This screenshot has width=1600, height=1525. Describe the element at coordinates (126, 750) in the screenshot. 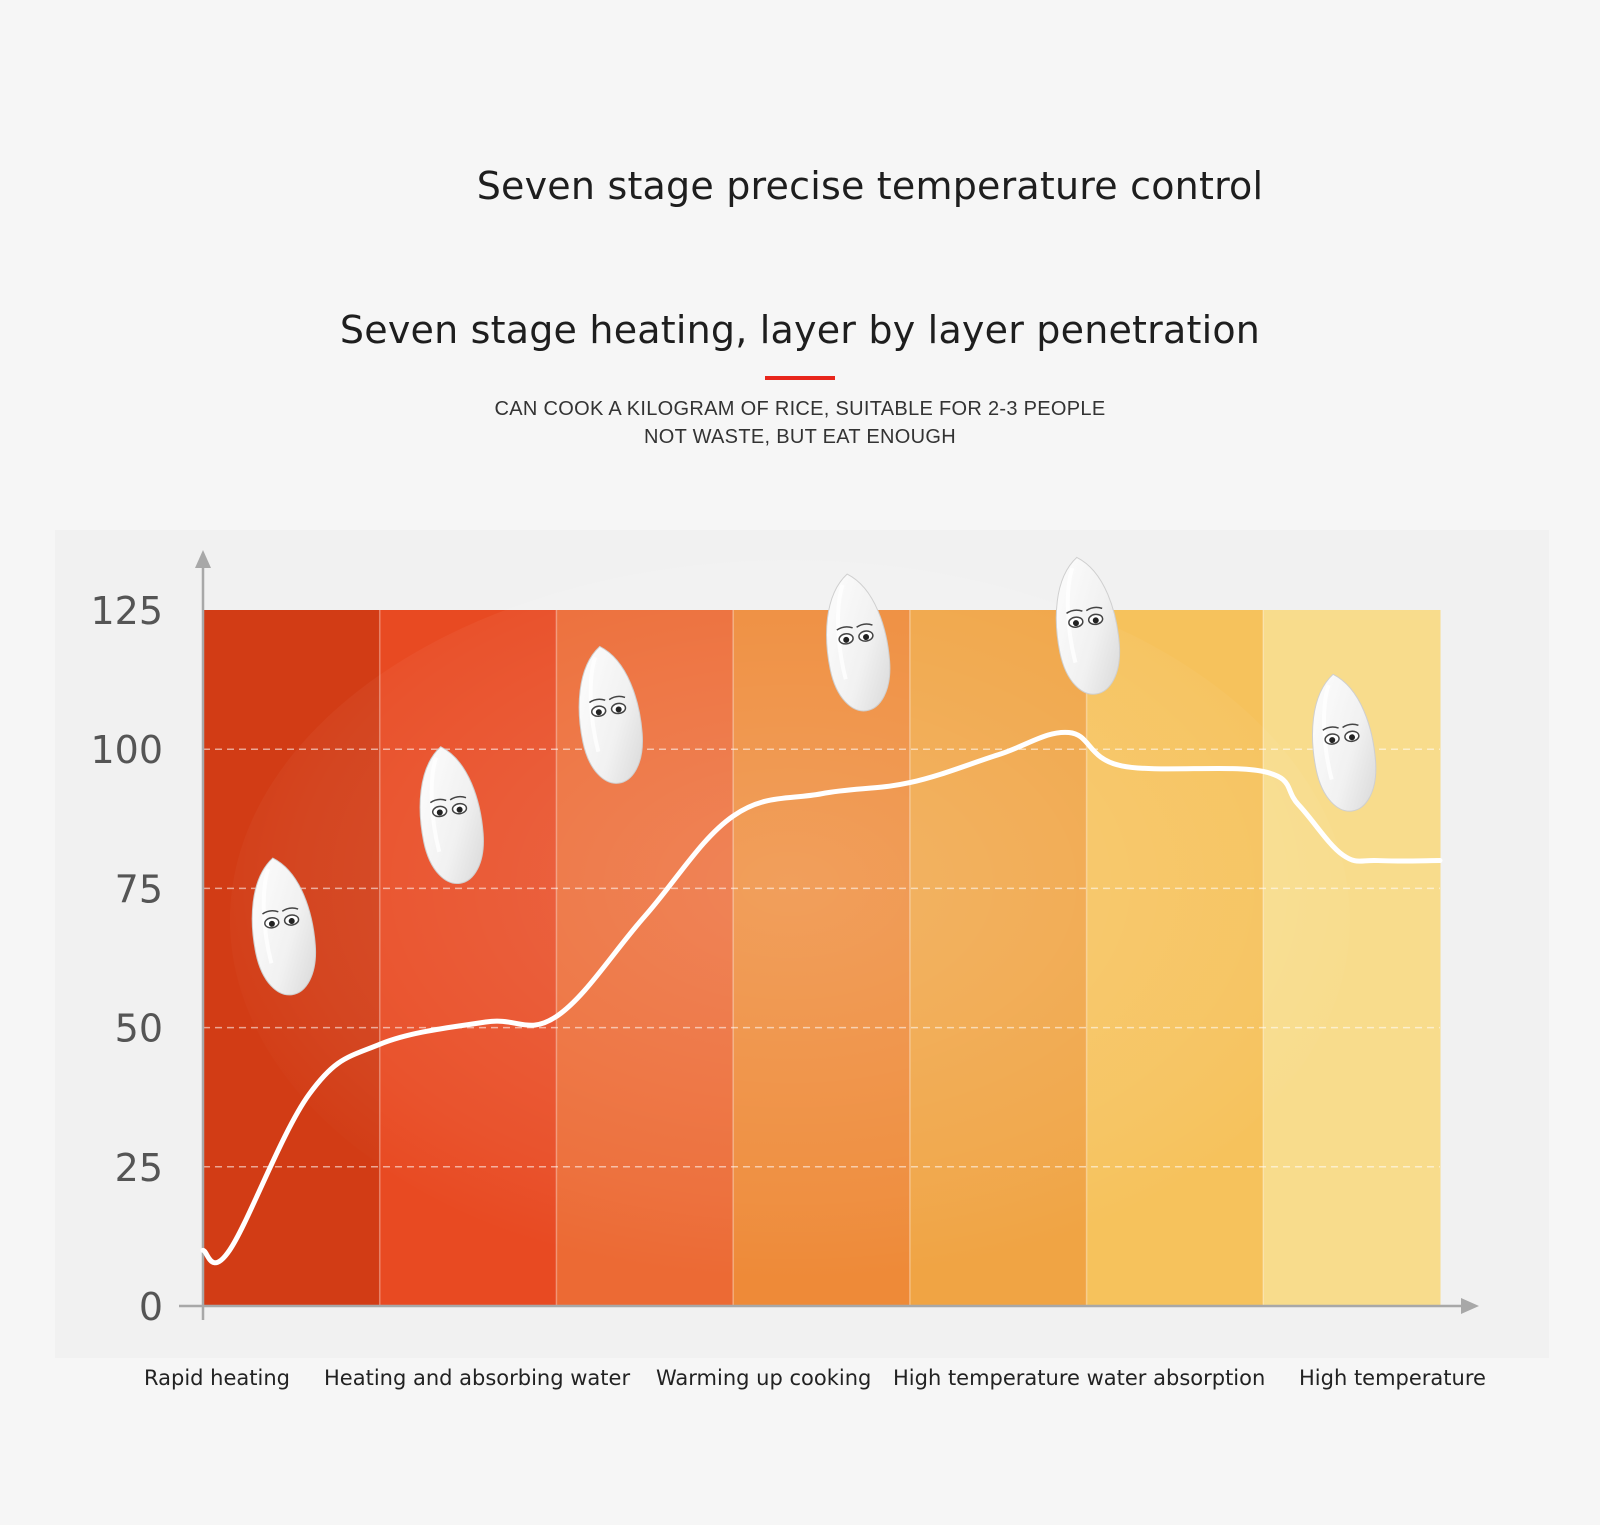

I see `y-tick-label: 100` at that location.